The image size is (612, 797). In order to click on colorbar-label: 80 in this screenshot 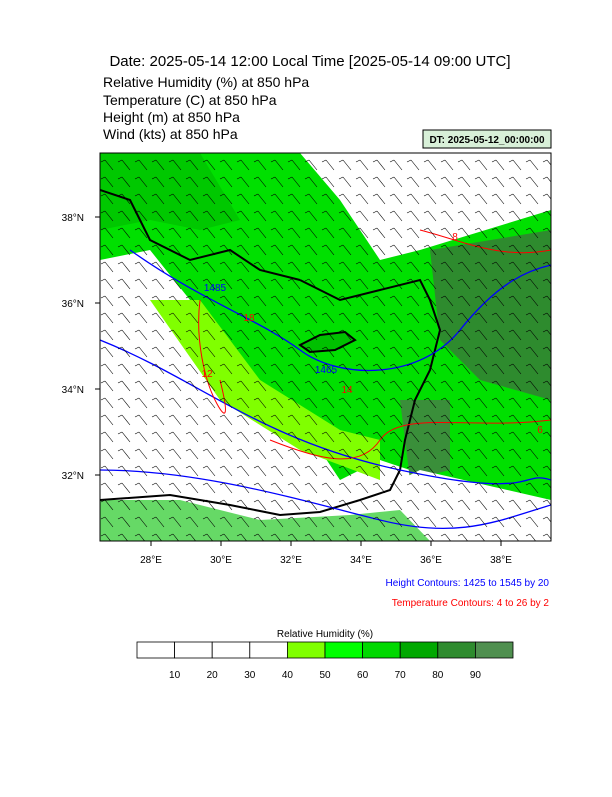, I will do `click(438, 675)`.